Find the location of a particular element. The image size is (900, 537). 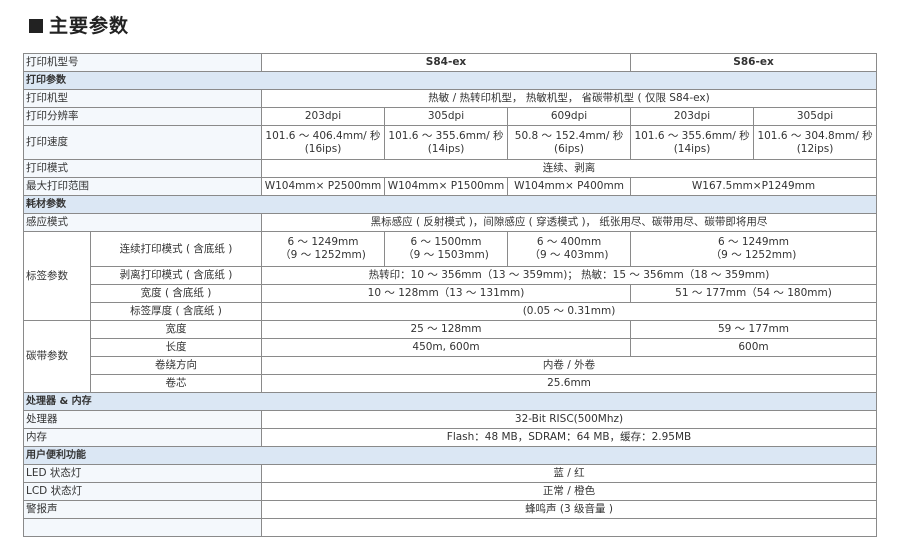

section-row: 用户便利功能 is located at coordinates (450, 455).